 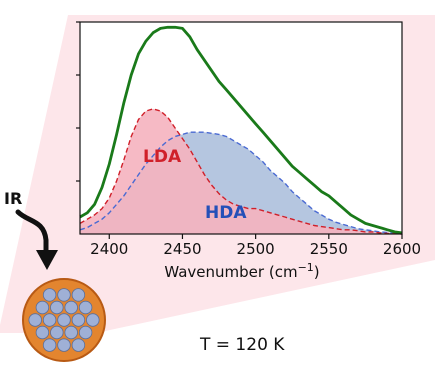 I want to click on x-tick-label: 2550, so click(x=329, y=249).